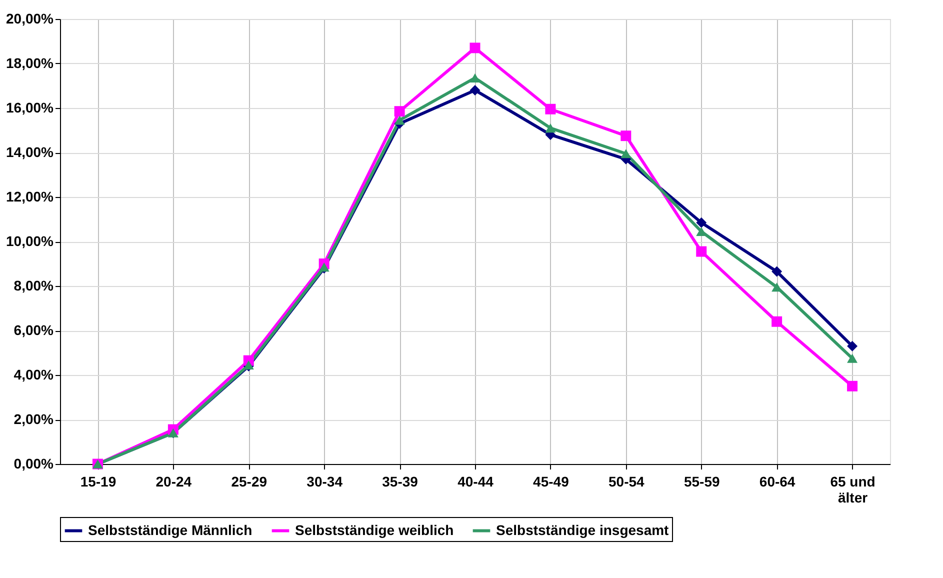  I want to click on x-tick-label: 55-59, so click(702, 482).